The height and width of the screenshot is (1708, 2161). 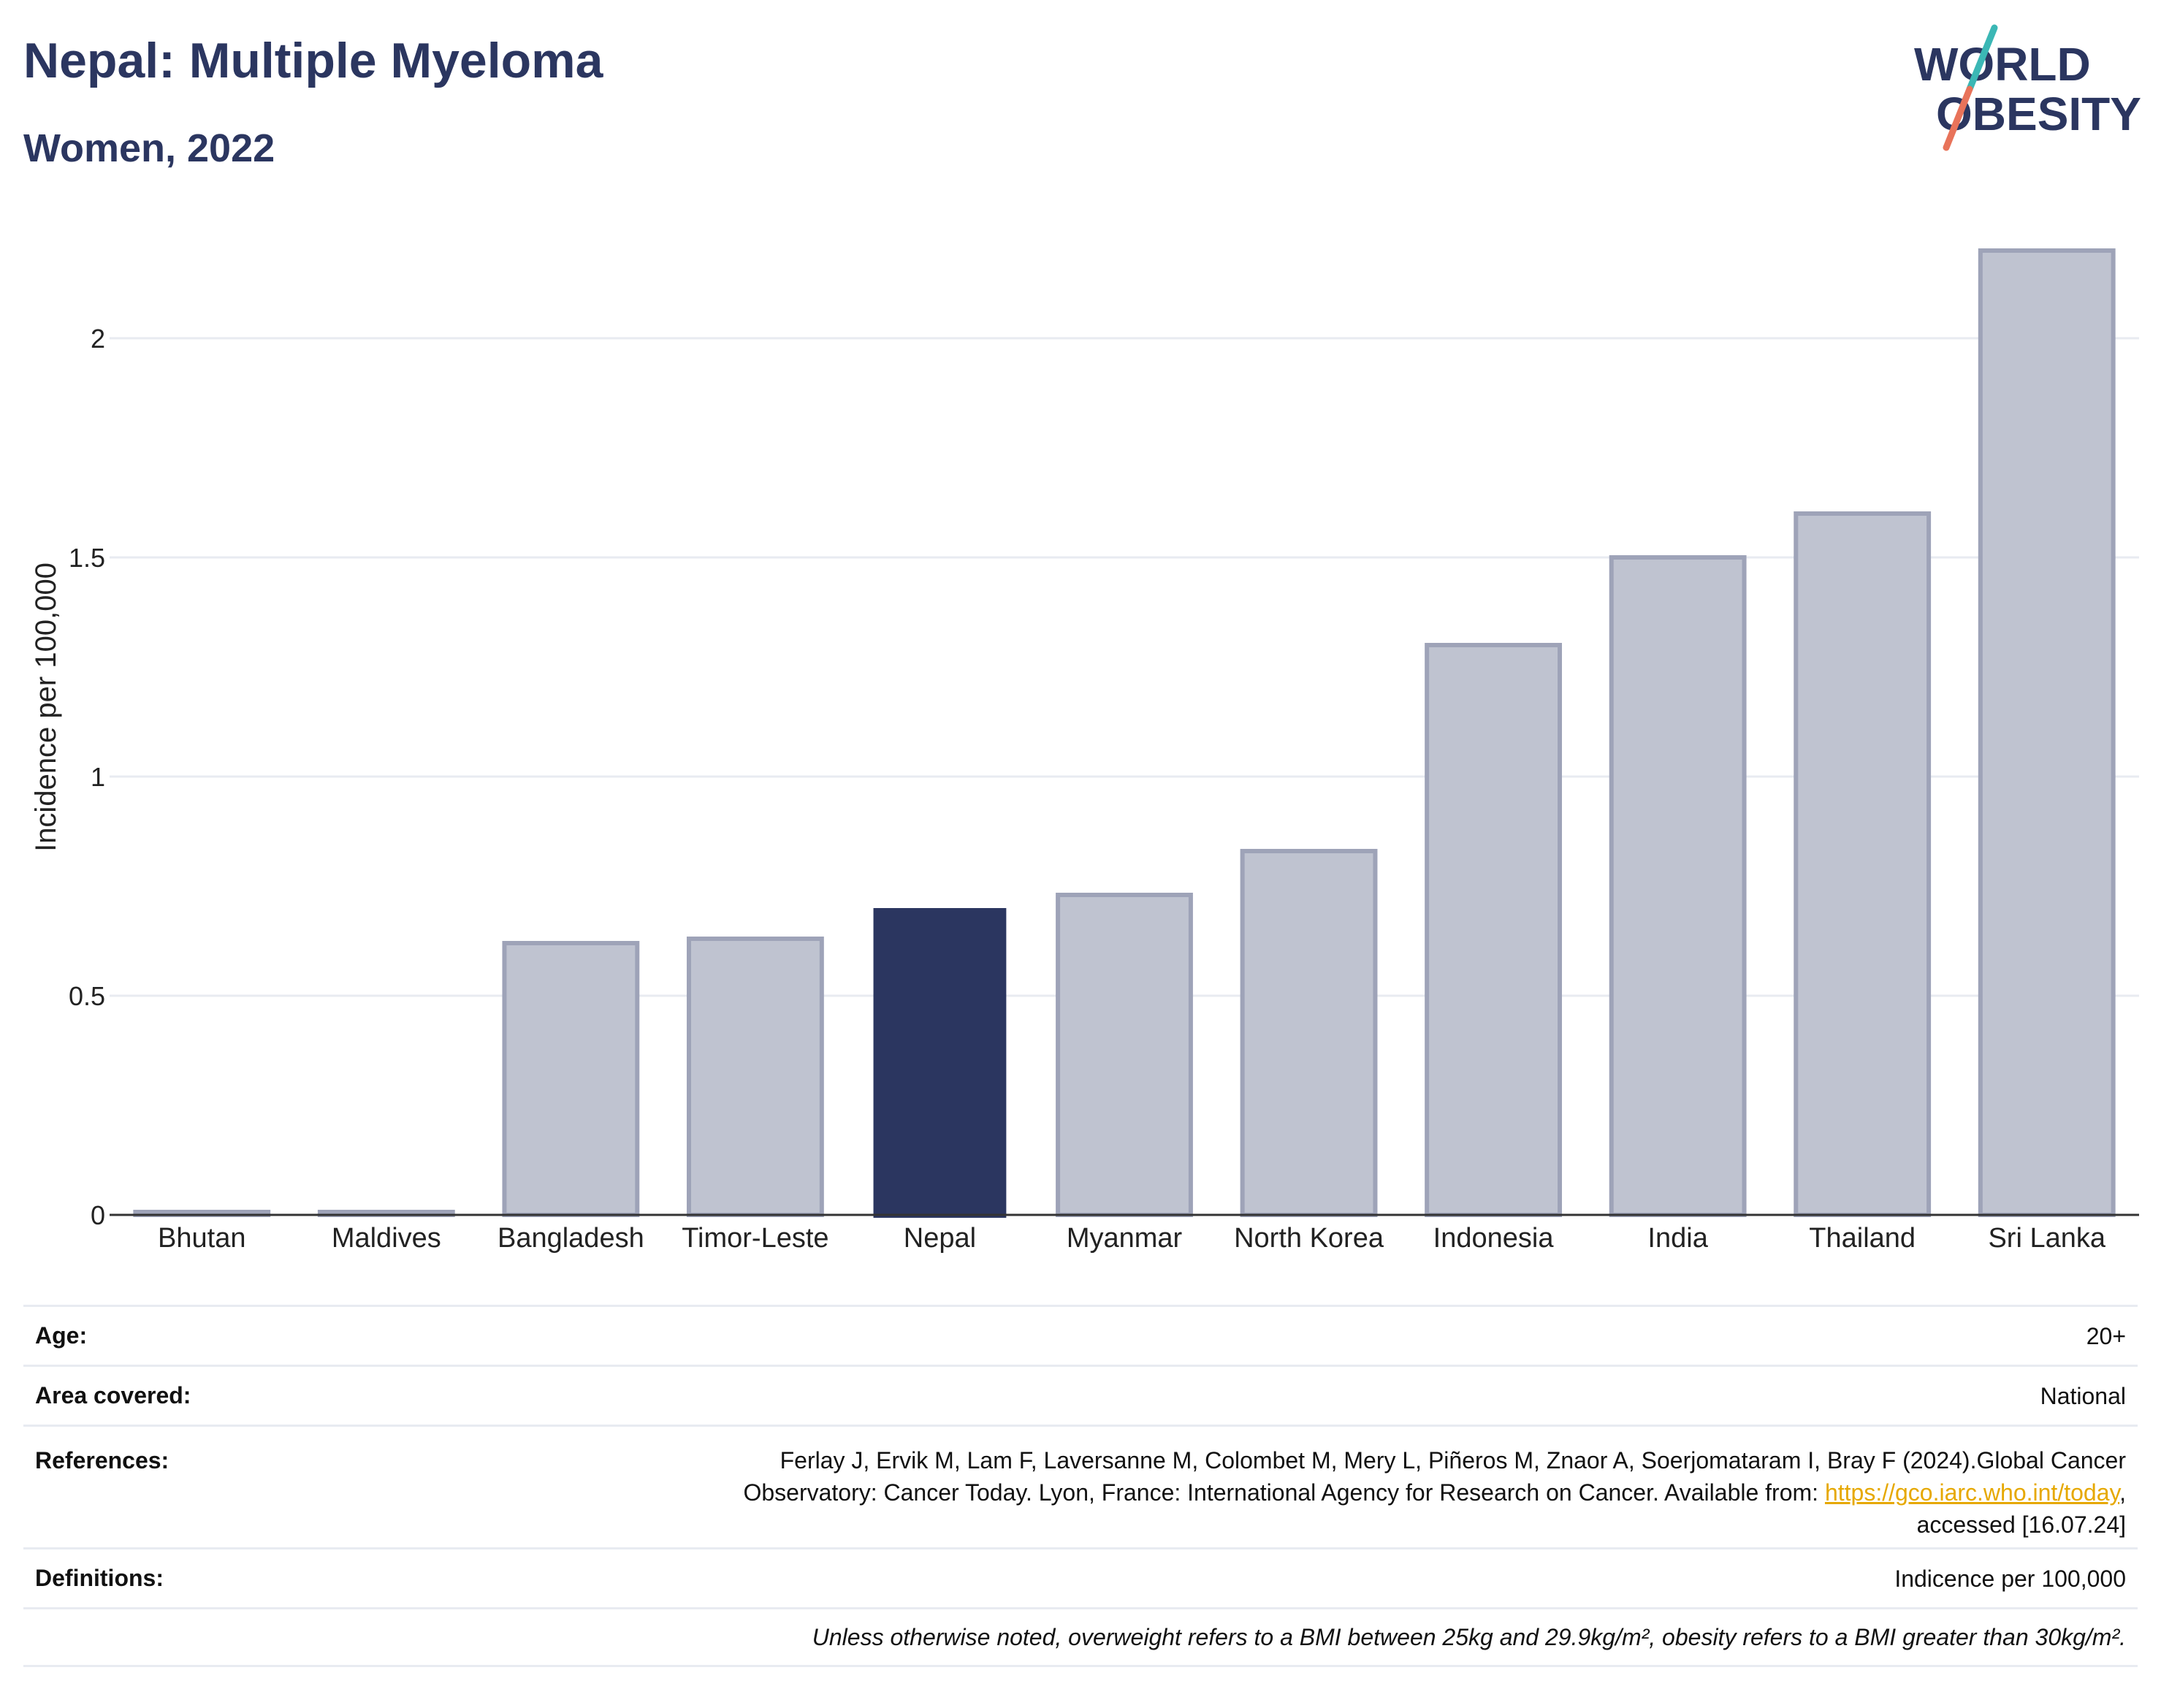 I want to click on y-tick-label: 1, so click(x=98, y=777).